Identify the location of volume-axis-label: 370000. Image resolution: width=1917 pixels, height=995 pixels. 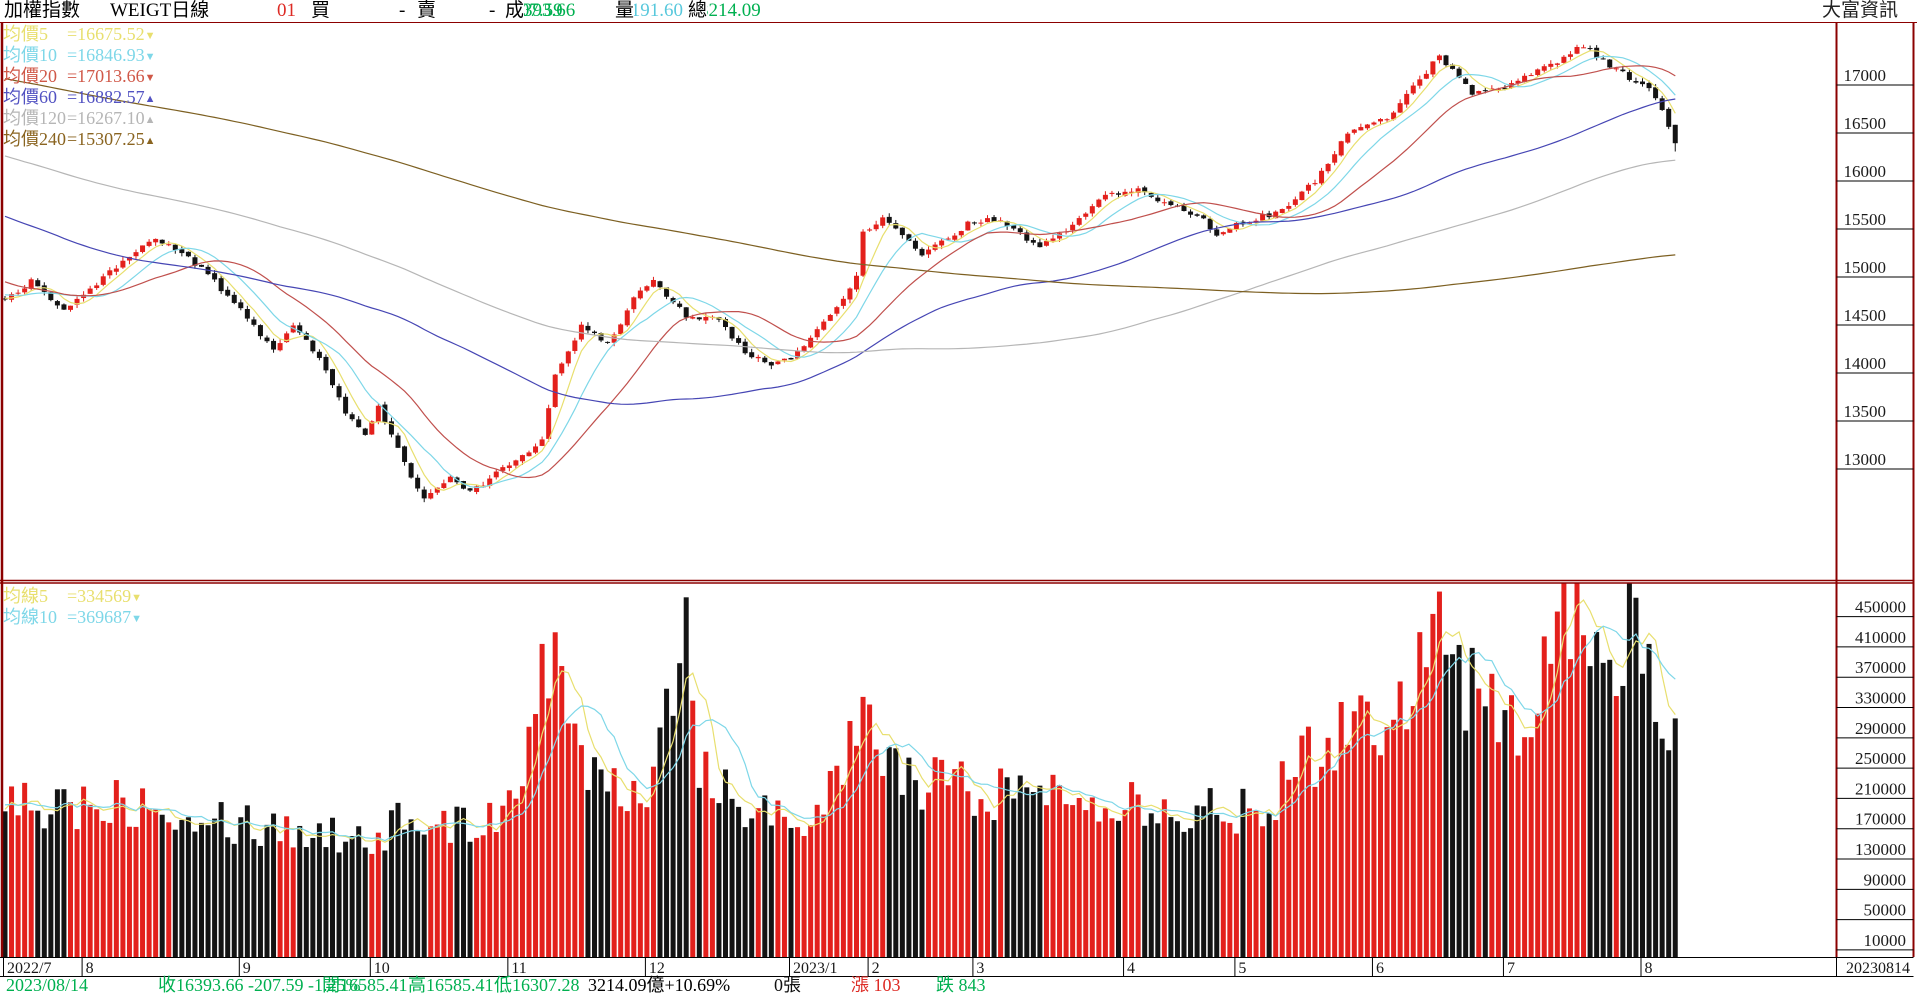
(1880, 667).